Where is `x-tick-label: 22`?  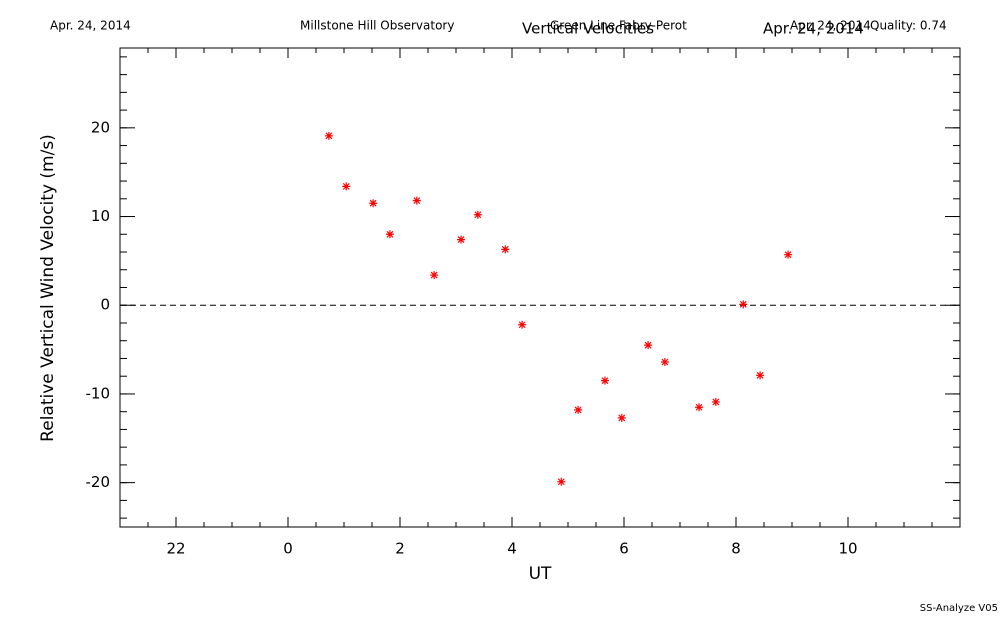
x-tick-label: 22 is located at coordinates (175, 549).